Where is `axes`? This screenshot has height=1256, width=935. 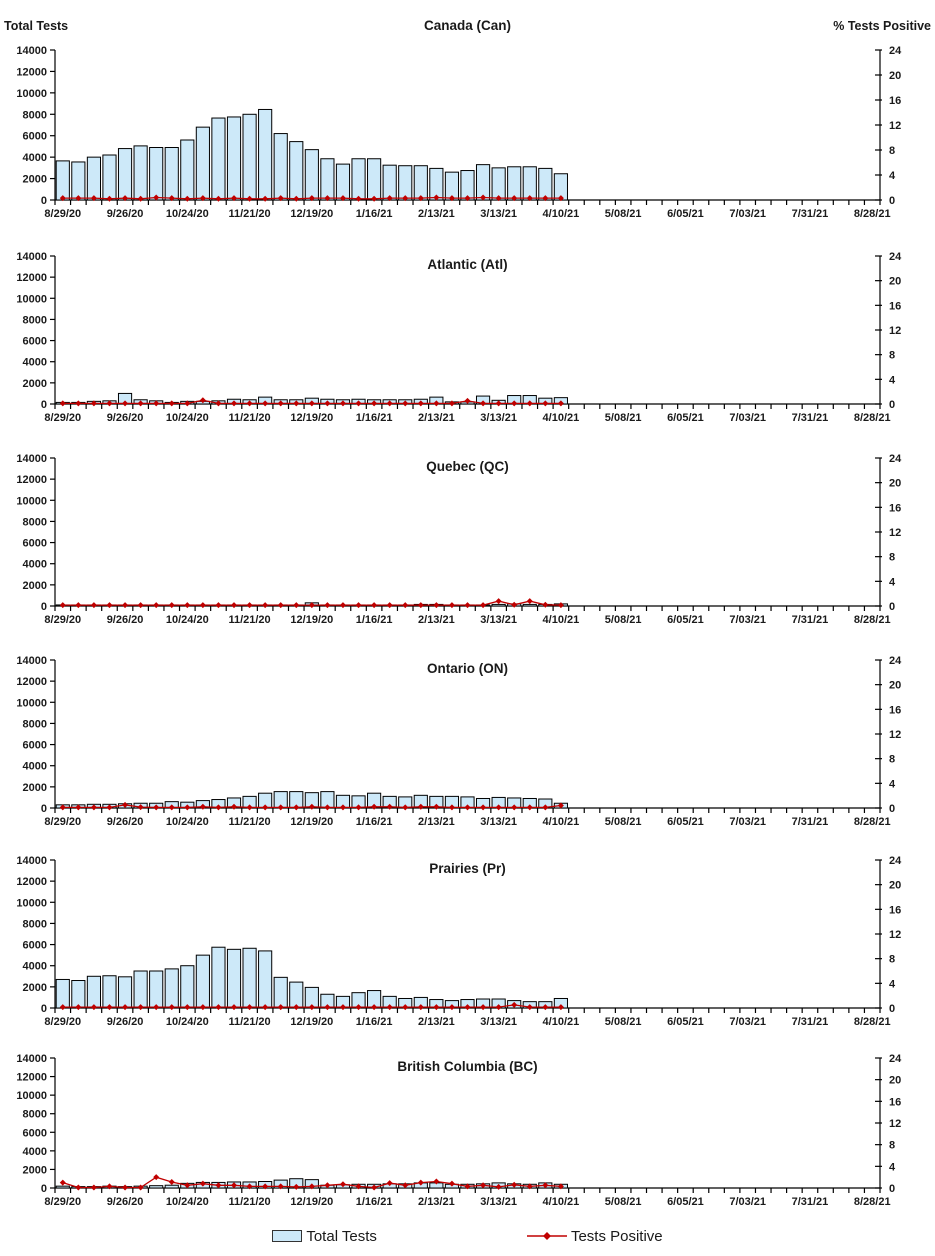
axes is located at coordinates (466, 1125).